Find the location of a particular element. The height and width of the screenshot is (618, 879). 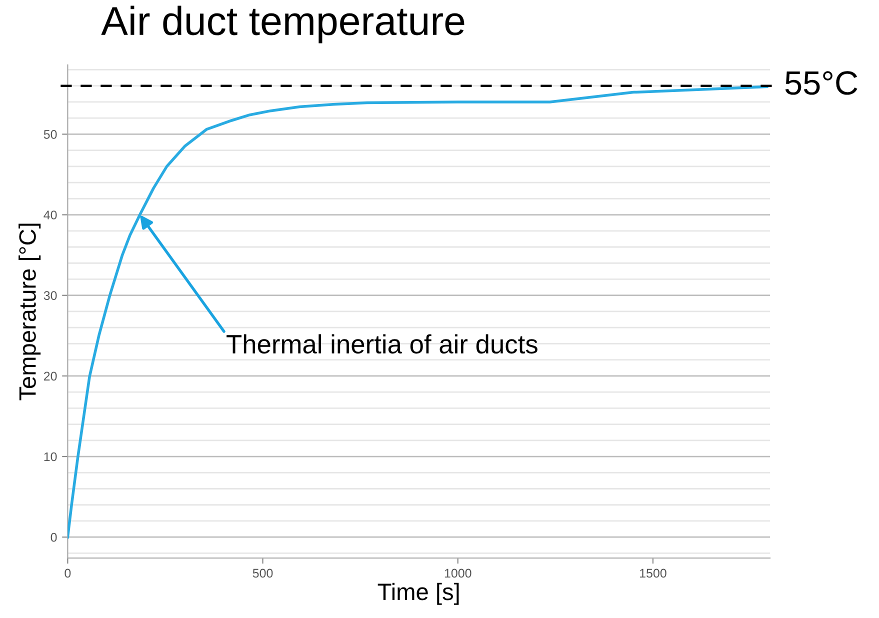

x-tick-label: 500 is located at coordinates (262, 573).